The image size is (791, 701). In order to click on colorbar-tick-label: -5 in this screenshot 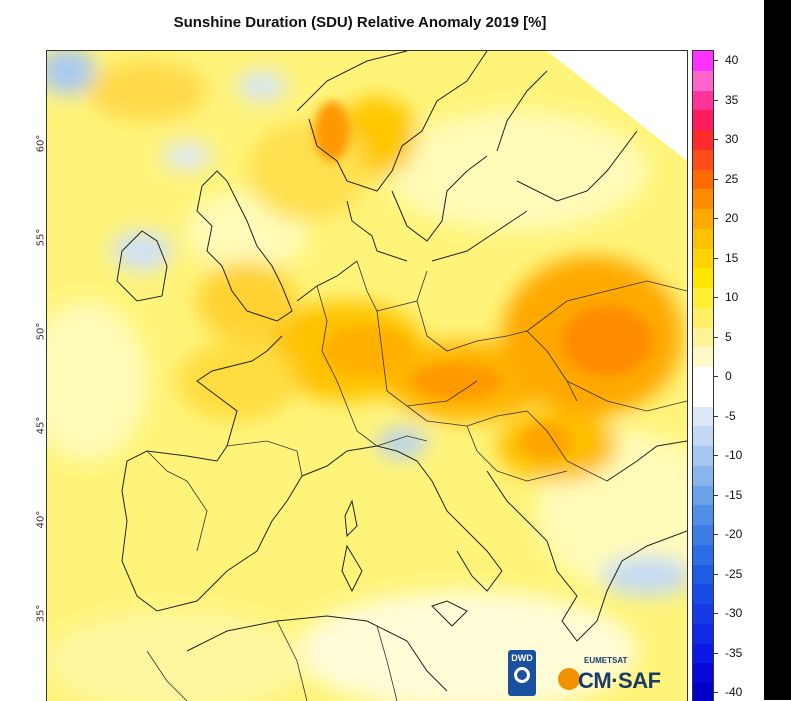, I will do `click(730, 415)`.